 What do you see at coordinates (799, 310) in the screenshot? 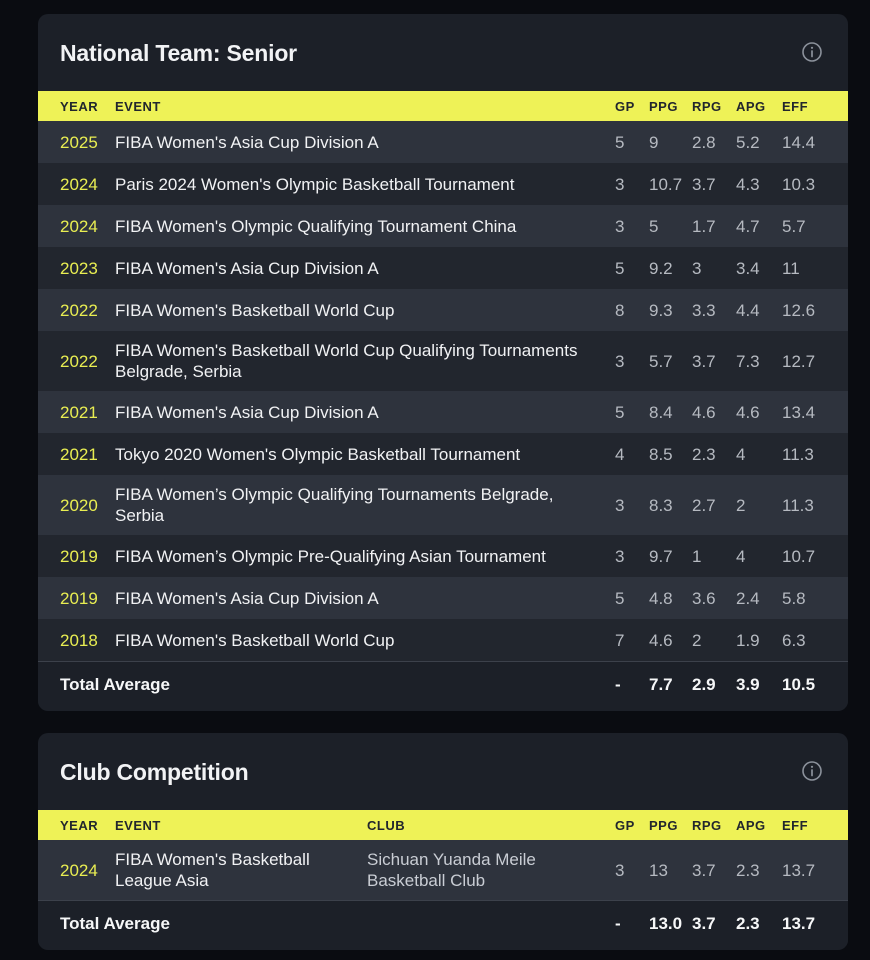
I see `eff-cell: 12.6` at bounding box center [799, 310].